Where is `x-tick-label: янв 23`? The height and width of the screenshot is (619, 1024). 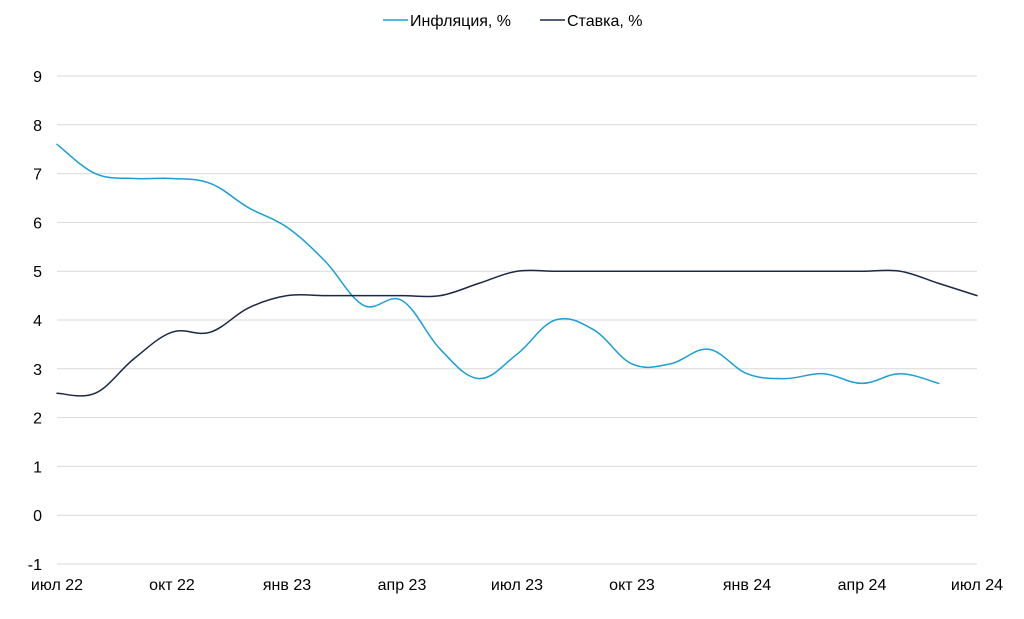
x-tick-label: янв 23 is located at coordinates (287, 585).